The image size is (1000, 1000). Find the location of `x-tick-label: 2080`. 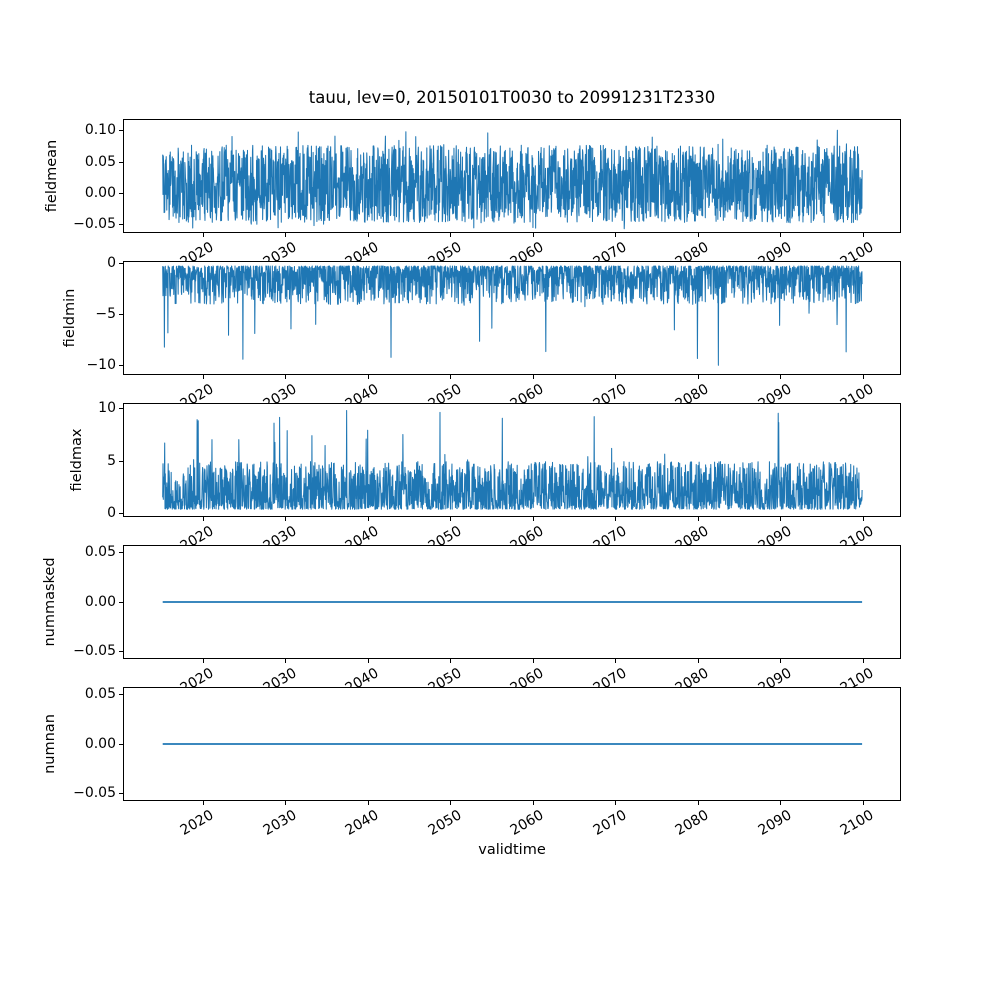

x-tick-label: 2080 is located at coordinates (692, 681).